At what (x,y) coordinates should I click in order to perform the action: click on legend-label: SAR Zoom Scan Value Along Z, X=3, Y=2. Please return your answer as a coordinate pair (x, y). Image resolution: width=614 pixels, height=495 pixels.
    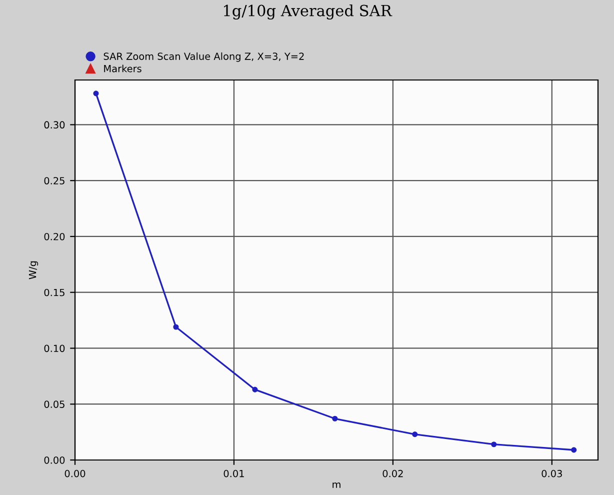
    Looking at the image, I should click on (204, 57).